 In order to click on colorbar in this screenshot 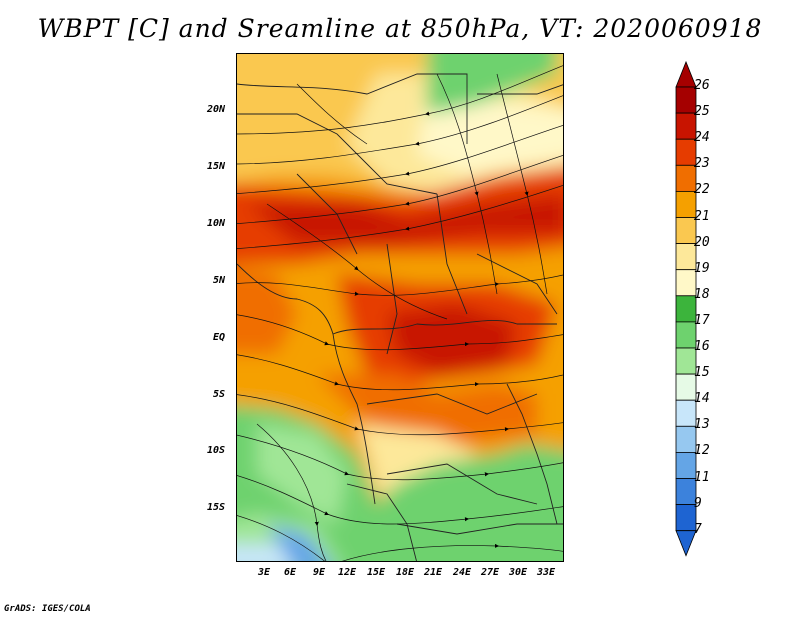, I will do `click(686, 308)`.